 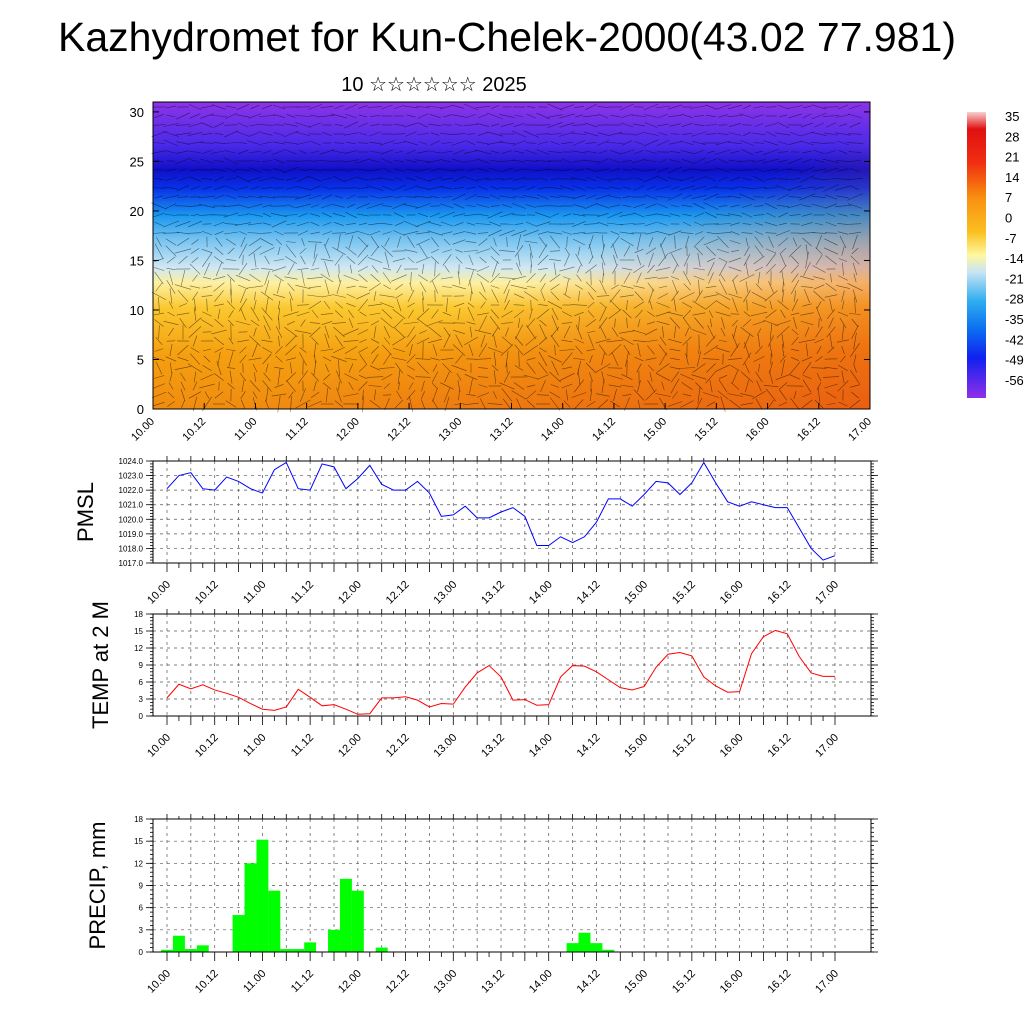 What do you see at coordinates (1014, 339) in the screenshot?
I see `colorbar-label: -42` at bounding box center [1014, 339].